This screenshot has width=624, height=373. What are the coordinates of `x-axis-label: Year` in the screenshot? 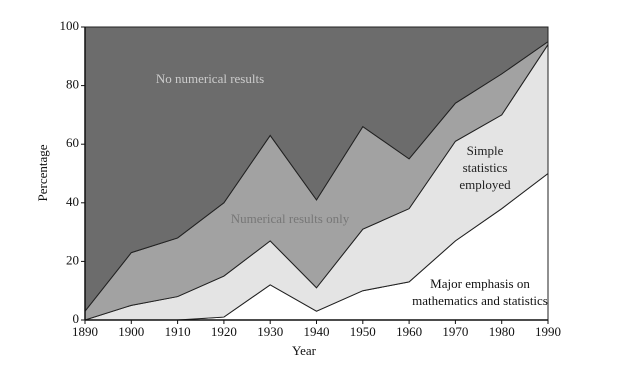 It's located at (304, 350).